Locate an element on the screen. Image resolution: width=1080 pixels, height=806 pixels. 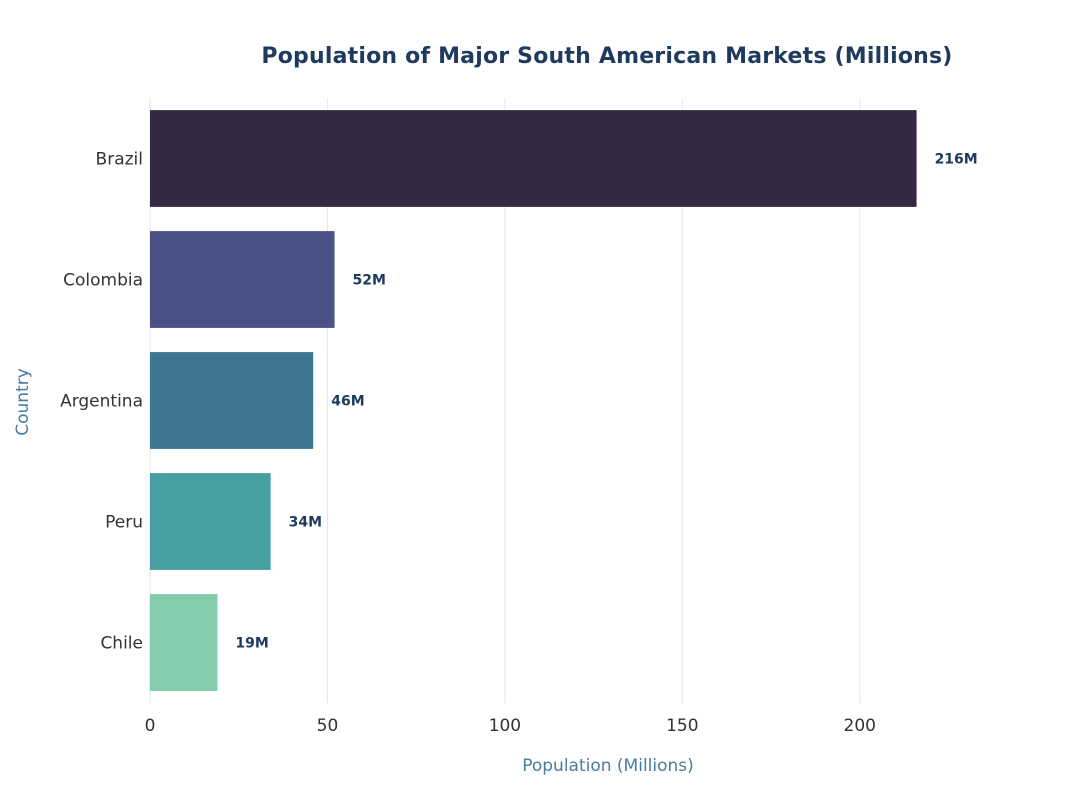
bar-peru is located at coordinates (210, 521).